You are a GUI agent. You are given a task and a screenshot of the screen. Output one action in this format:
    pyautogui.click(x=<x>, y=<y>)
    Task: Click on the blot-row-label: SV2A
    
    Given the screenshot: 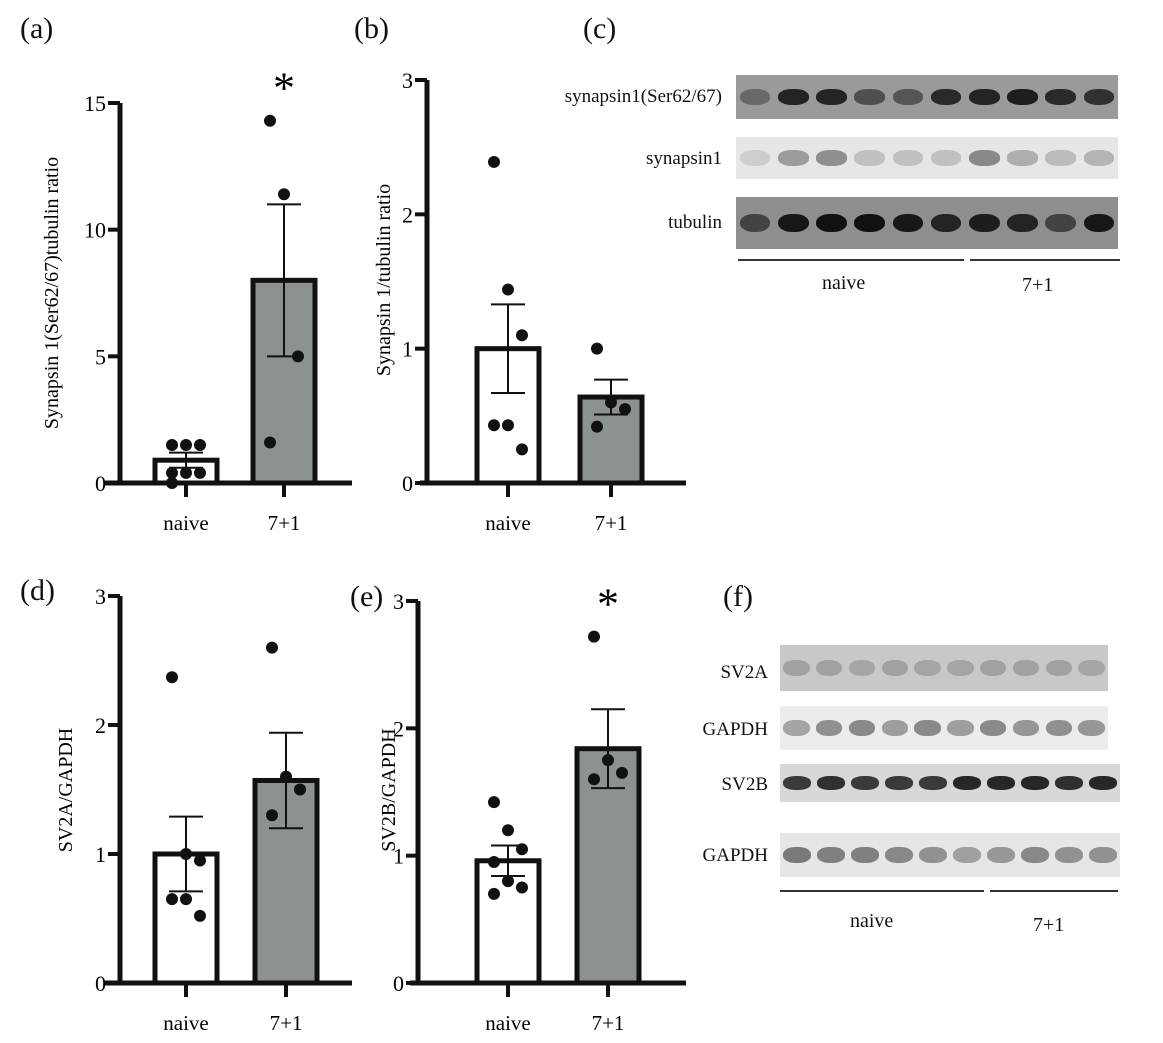 What is the action you would take?
    pyautogui.click(x=744, y=672)
    